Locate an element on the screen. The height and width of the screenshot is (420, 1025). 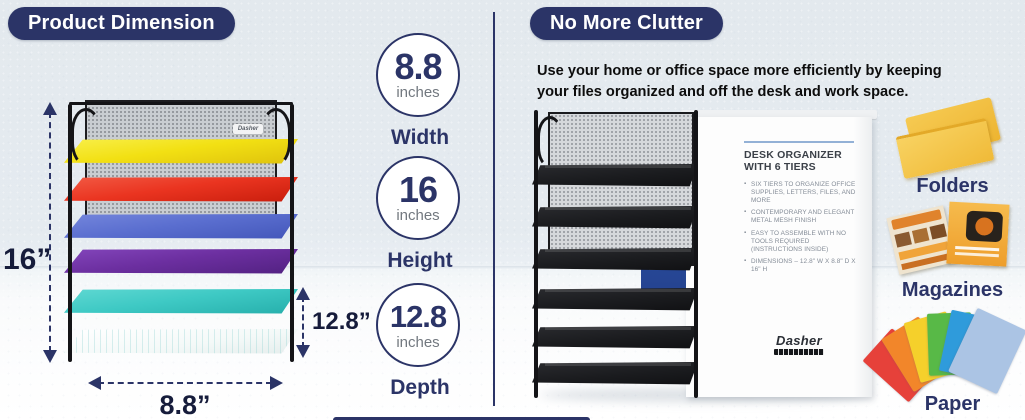
tray-purple is located at coordinates (181, 261).